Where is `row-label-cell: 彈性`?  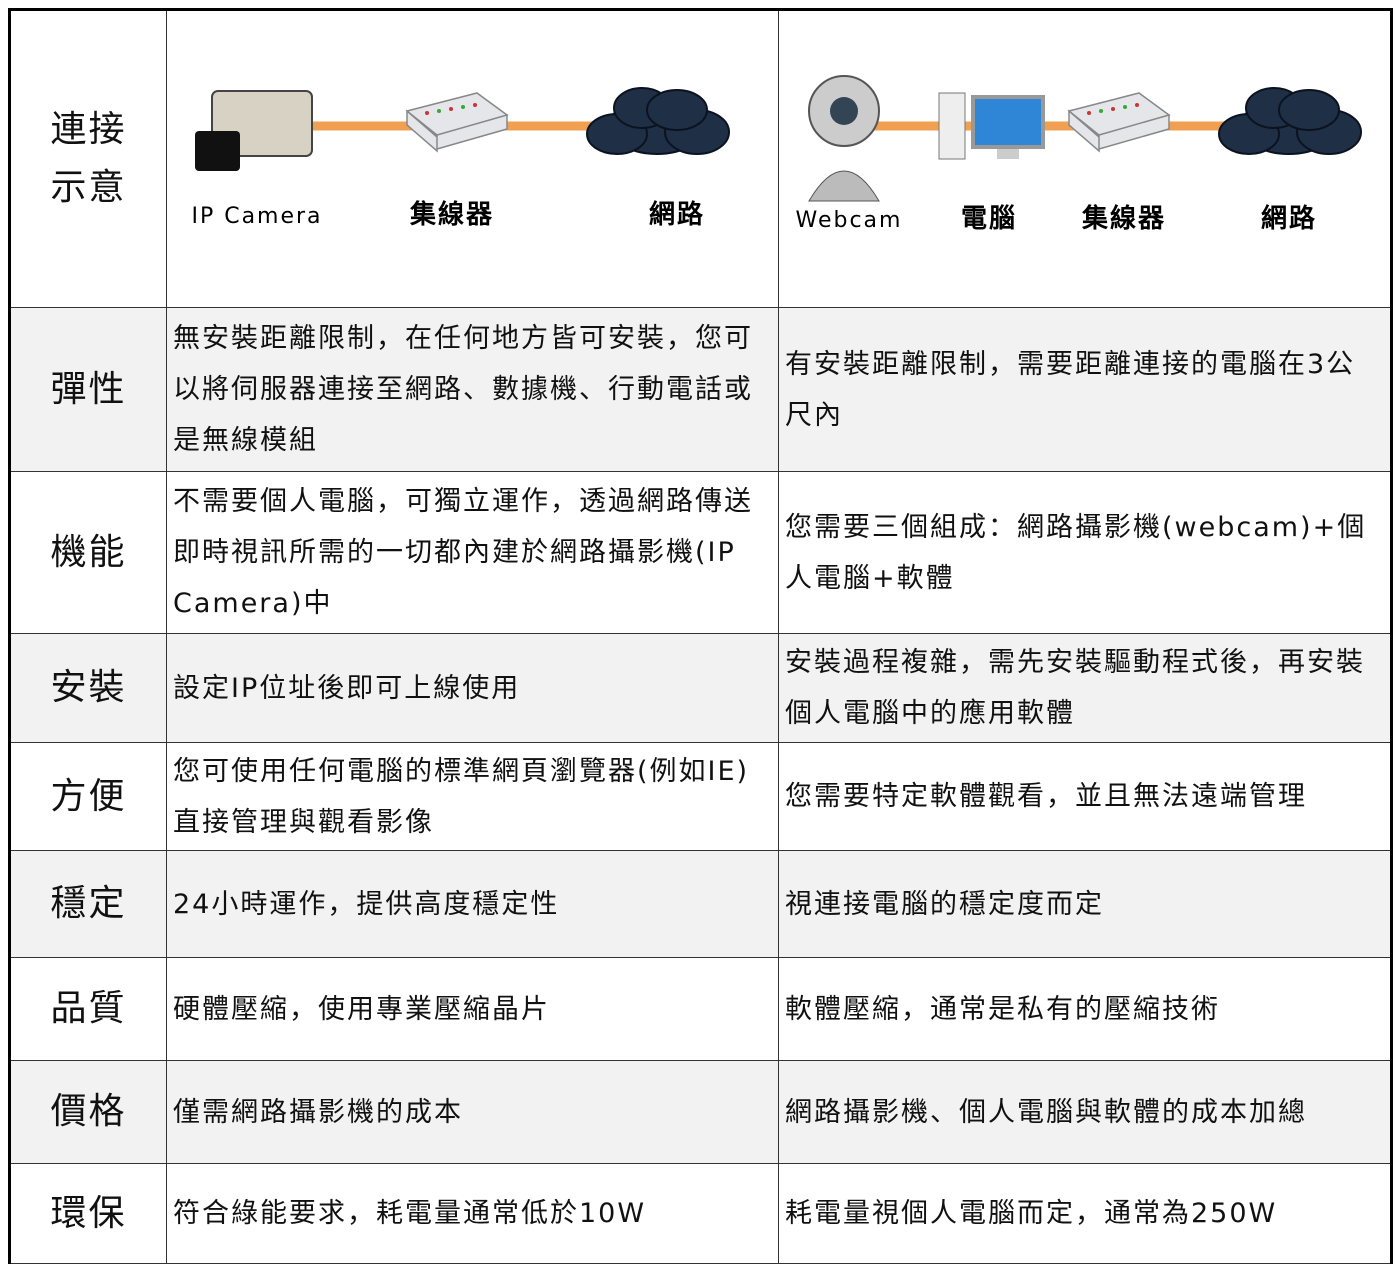
row-label-cell: 彈性 is located at coordinates (88, 389).